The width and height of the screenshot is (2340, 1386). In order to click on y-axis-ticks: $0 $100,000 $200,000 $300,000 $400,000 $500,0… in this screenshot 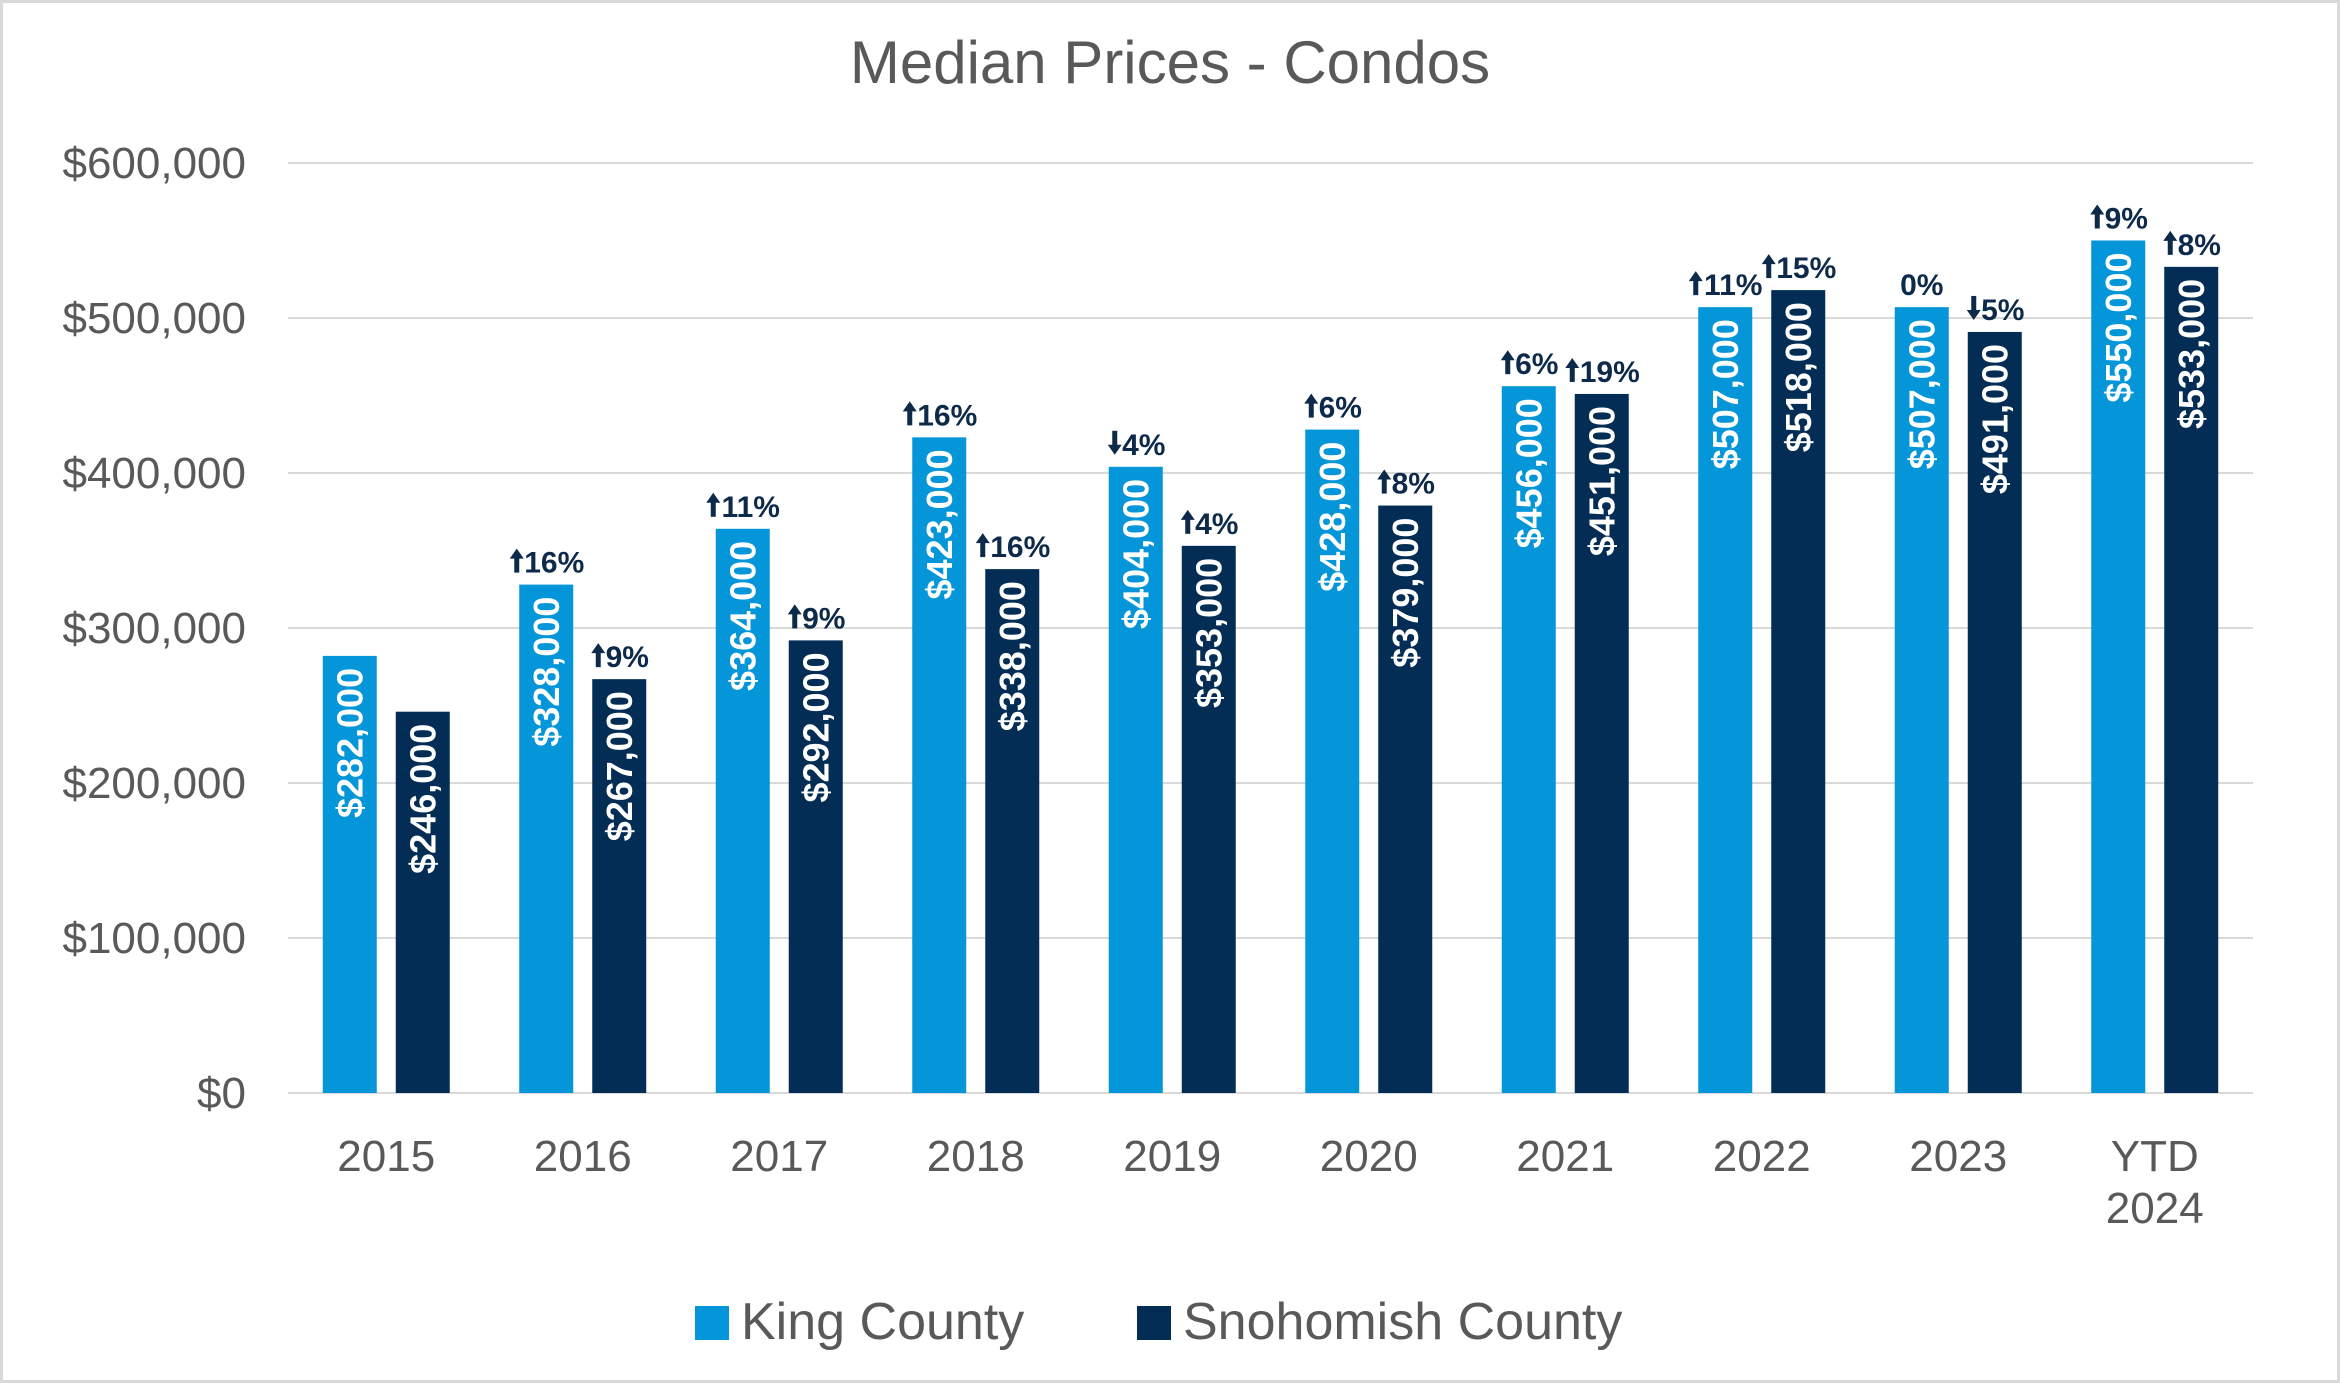, I will do `click(154, 628)`.